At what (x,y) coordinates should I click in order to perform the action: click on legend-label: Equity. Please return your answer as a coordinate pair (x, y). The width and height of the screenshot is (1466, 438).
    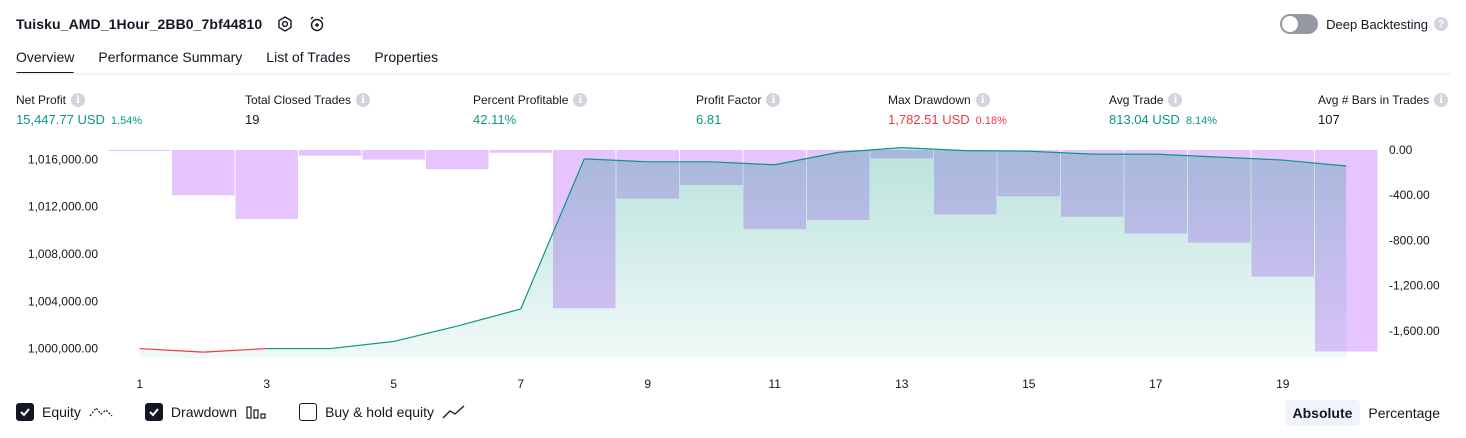
    Looking at the image, I should click on (61, 412).